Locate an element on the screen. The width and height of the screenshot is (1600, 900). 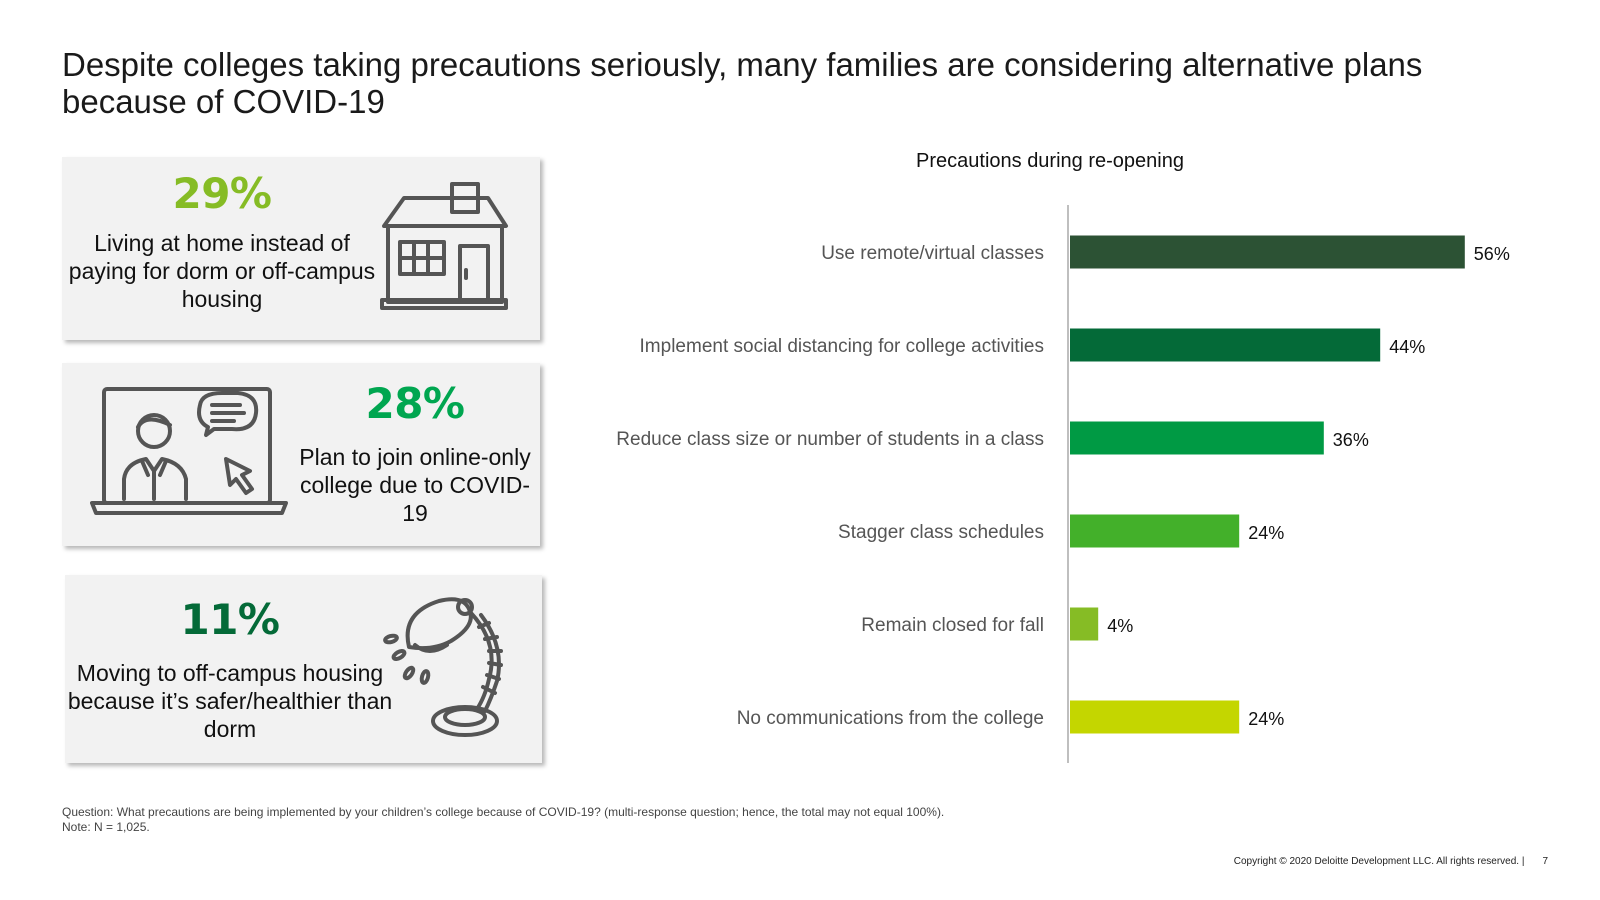
value-label: 36% is located at coordinates (1351, 440).